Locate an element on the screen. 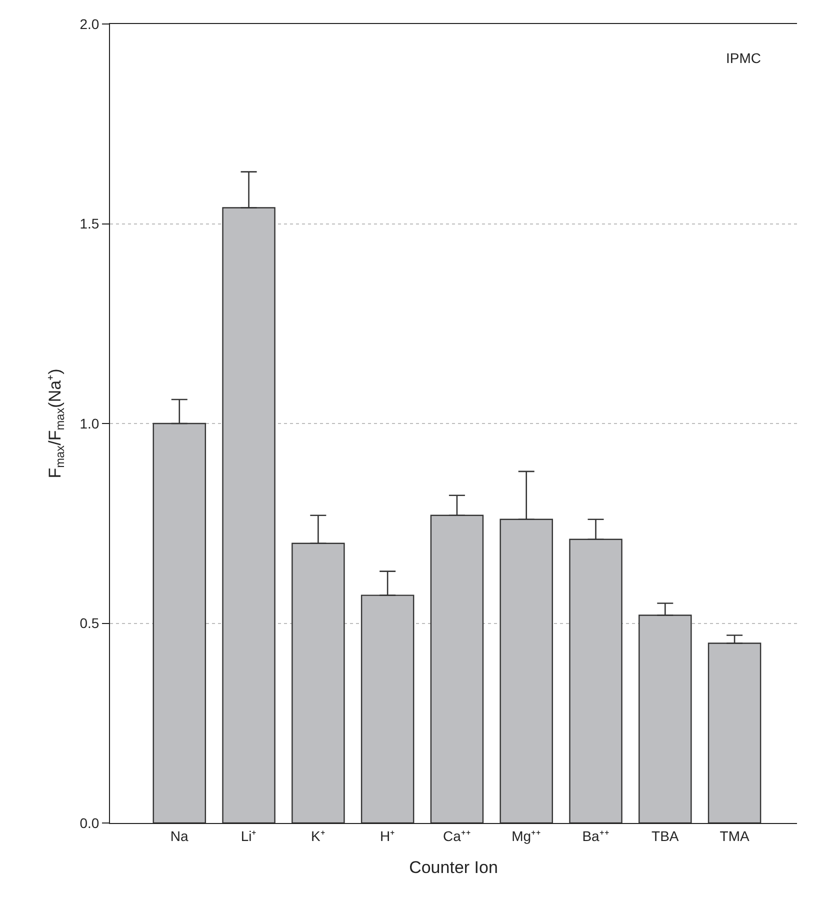 This screenshot has height=903, width=827. x-tick-label: Mg⁺⁺ is located at coordinates (527, 836).